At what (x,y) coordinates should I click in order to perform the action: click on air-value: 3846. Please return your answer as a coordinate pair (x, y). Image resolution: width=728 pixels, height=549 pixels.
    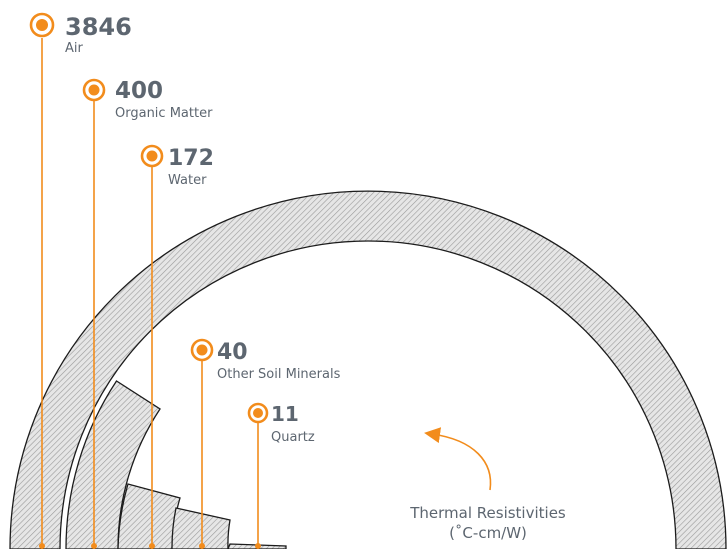
    Looking at the image, I should click on (98, 27).